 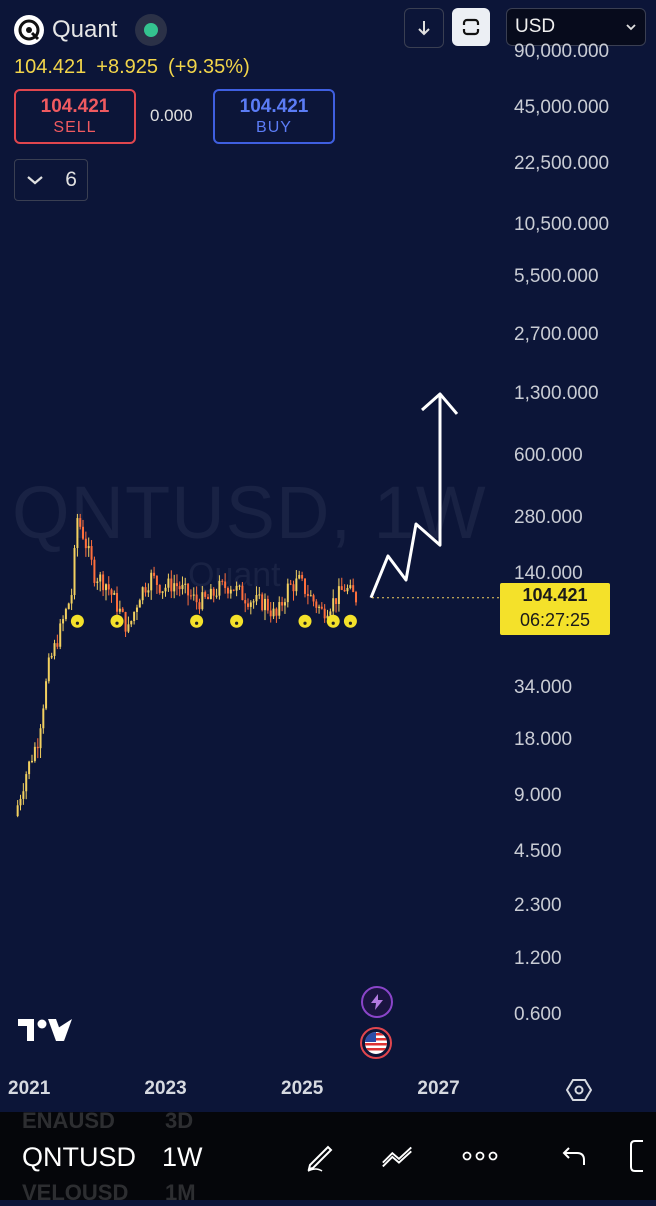 What do you see at coordinates (51, 180) in the screenshot?
I see `indicators-toggle: 6` at bounding box center [51, 180].